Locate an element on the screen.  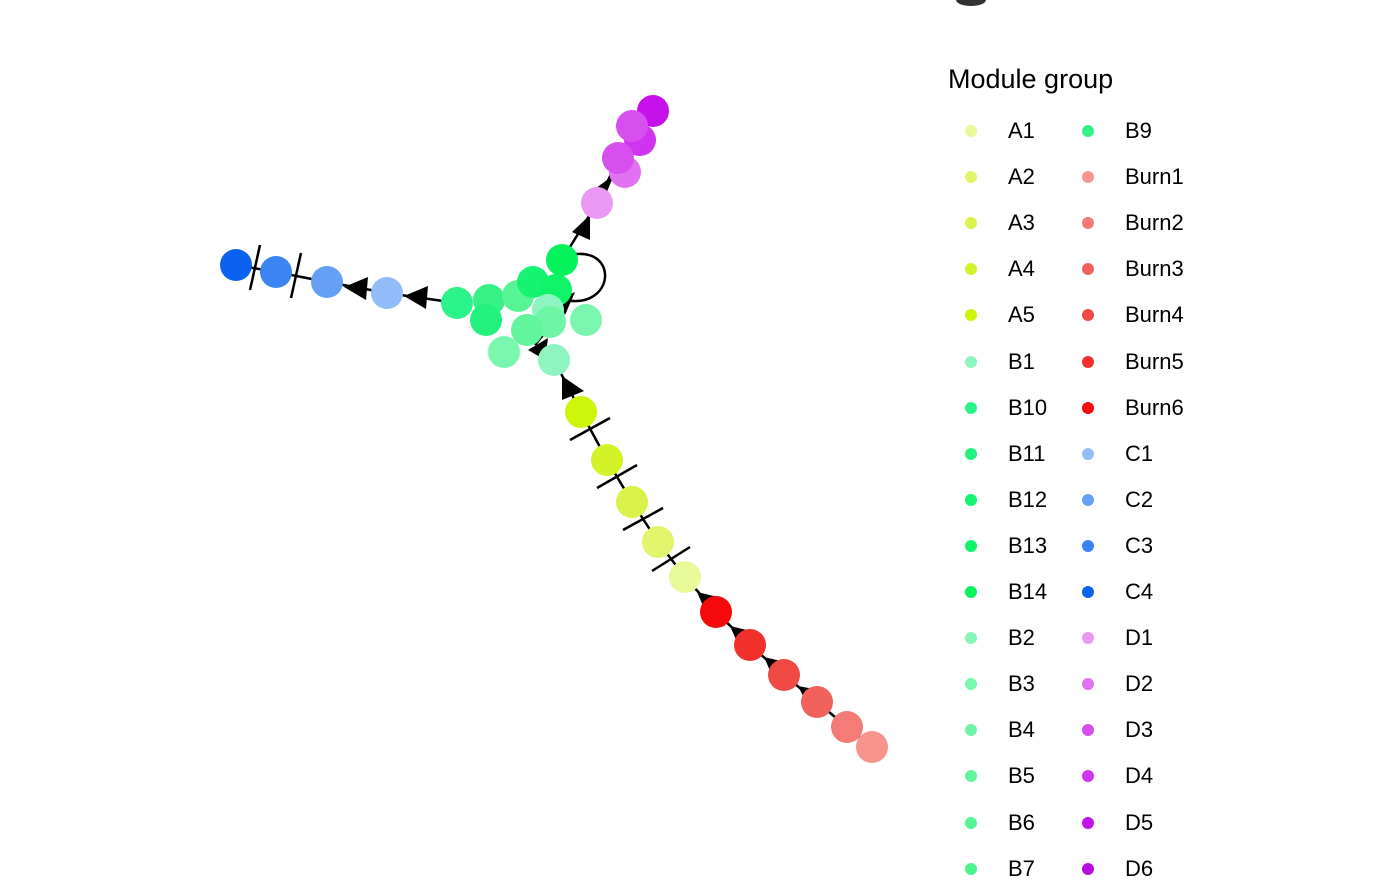
legend-label: B6 is located at coordinates (1021, 822).